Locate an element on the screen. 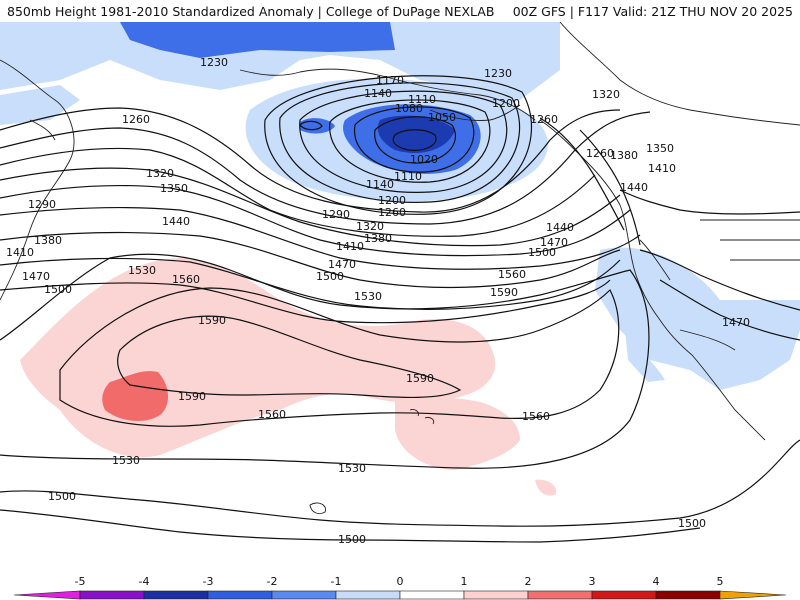 The height and width of the screenshot is (600, 800). colorbar: -5 -4 -3 -2 -1 0 1 2 3 4 5 is located at coordinates (400, 584).